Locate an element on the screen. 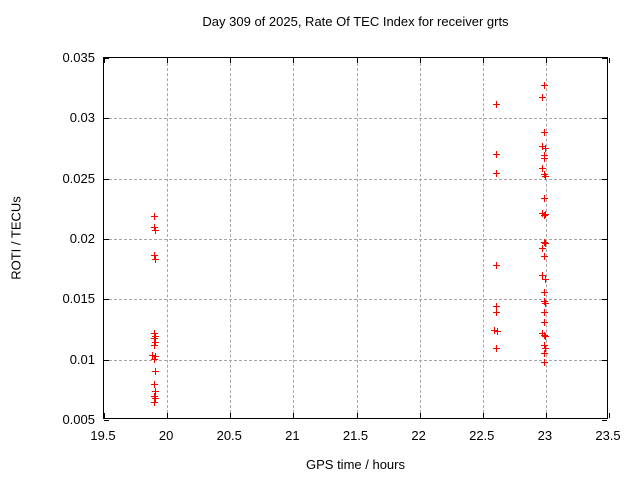  y-tick-label: 0.03 is located at coordinates (82, 118).